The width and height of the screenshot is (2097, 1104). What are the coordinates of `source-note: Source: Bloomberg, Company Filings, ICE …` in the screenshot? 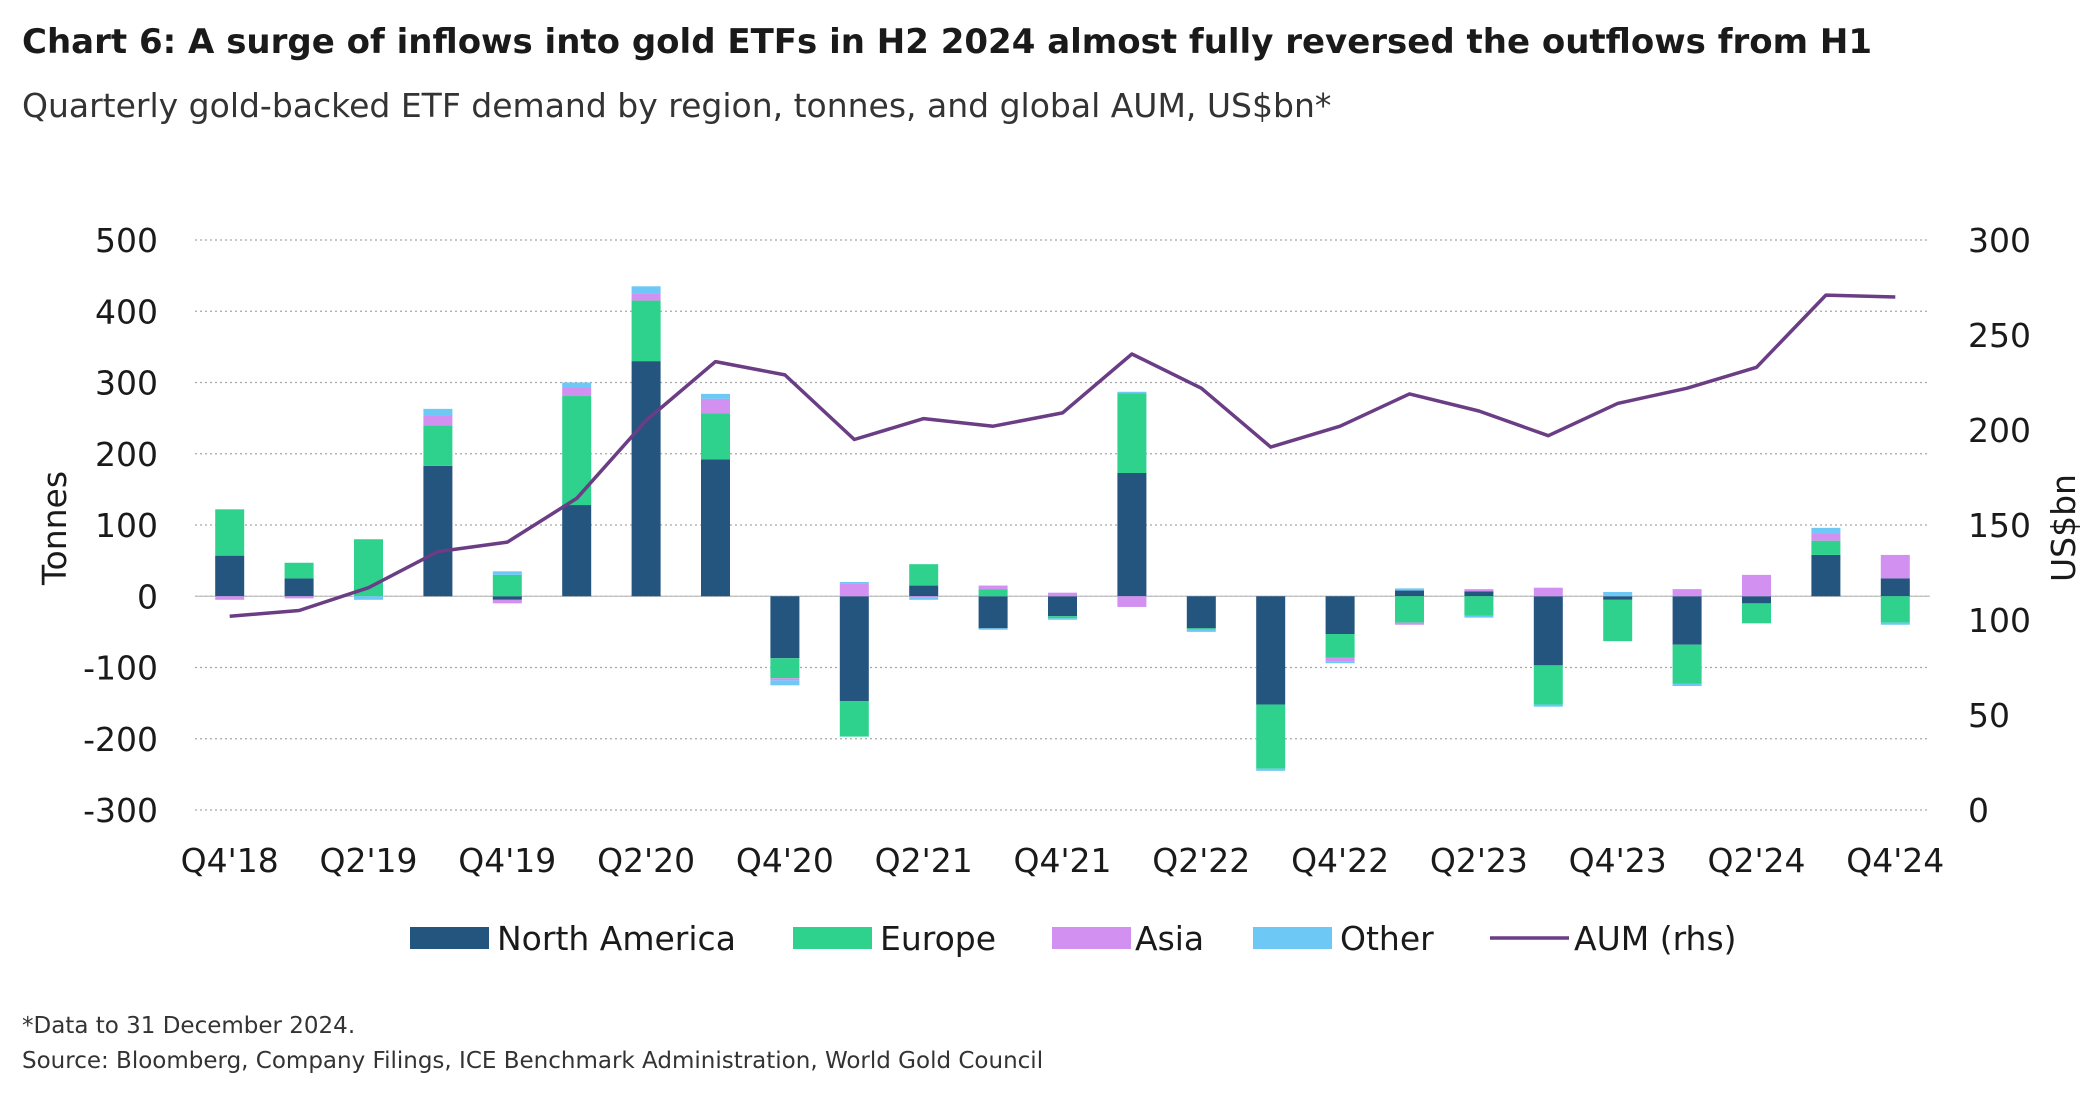 It's located at (533, 1061).